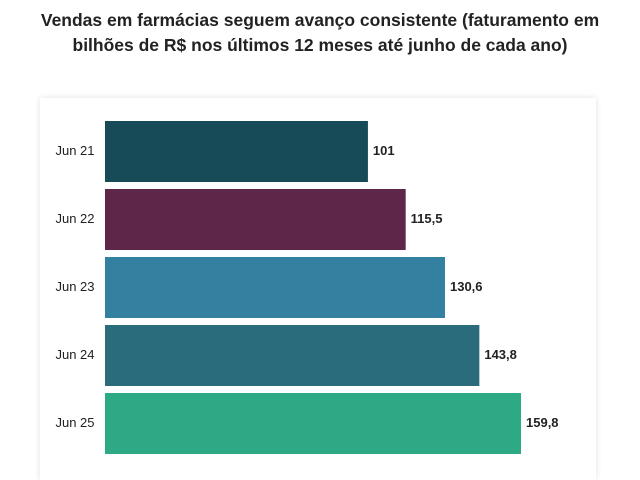  What do you see at coordinates (74, 150) in the screenshot?
I see `y-tick-label: Jun 21` at bounding box center [74, 150].